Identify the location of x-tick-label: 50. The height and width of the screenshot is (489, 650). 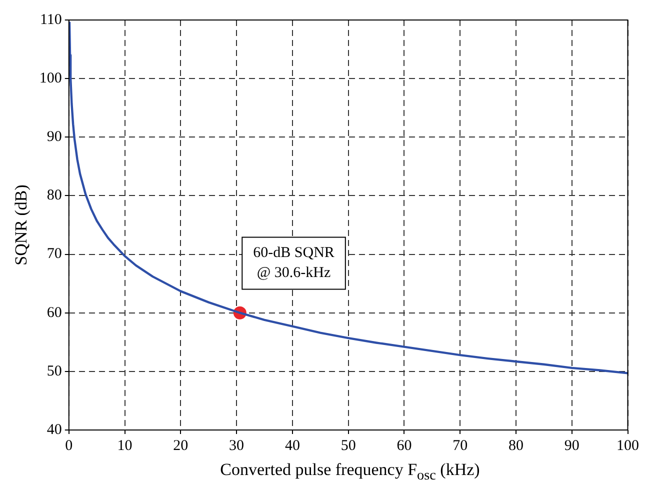
(348, 446).